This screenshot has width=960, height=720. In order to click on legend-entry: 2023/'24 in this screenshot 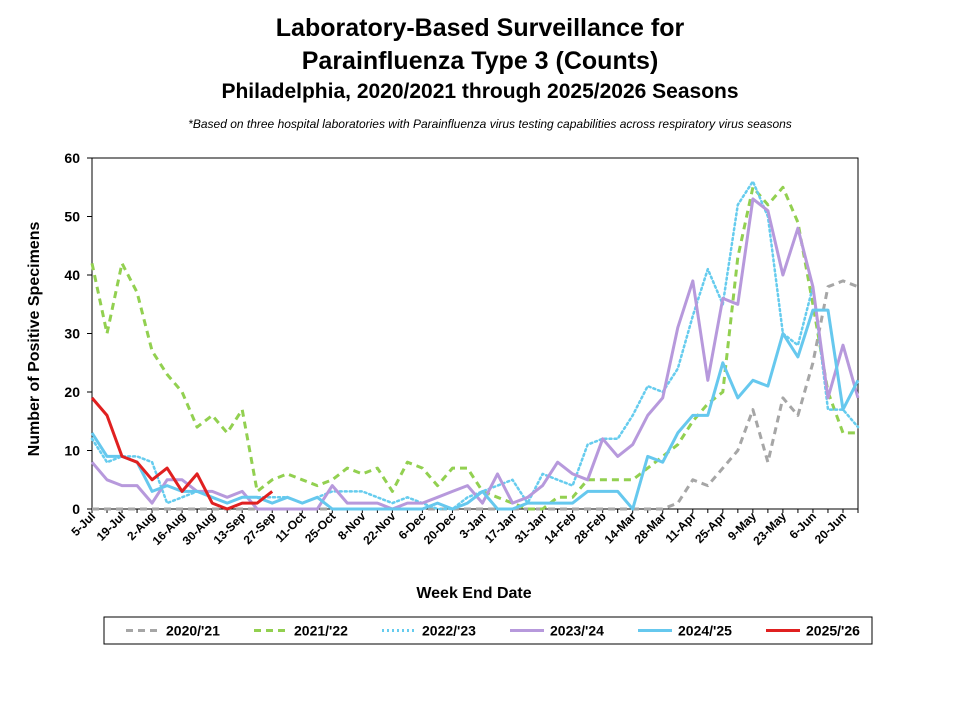, I will do `click(577, 631)`.